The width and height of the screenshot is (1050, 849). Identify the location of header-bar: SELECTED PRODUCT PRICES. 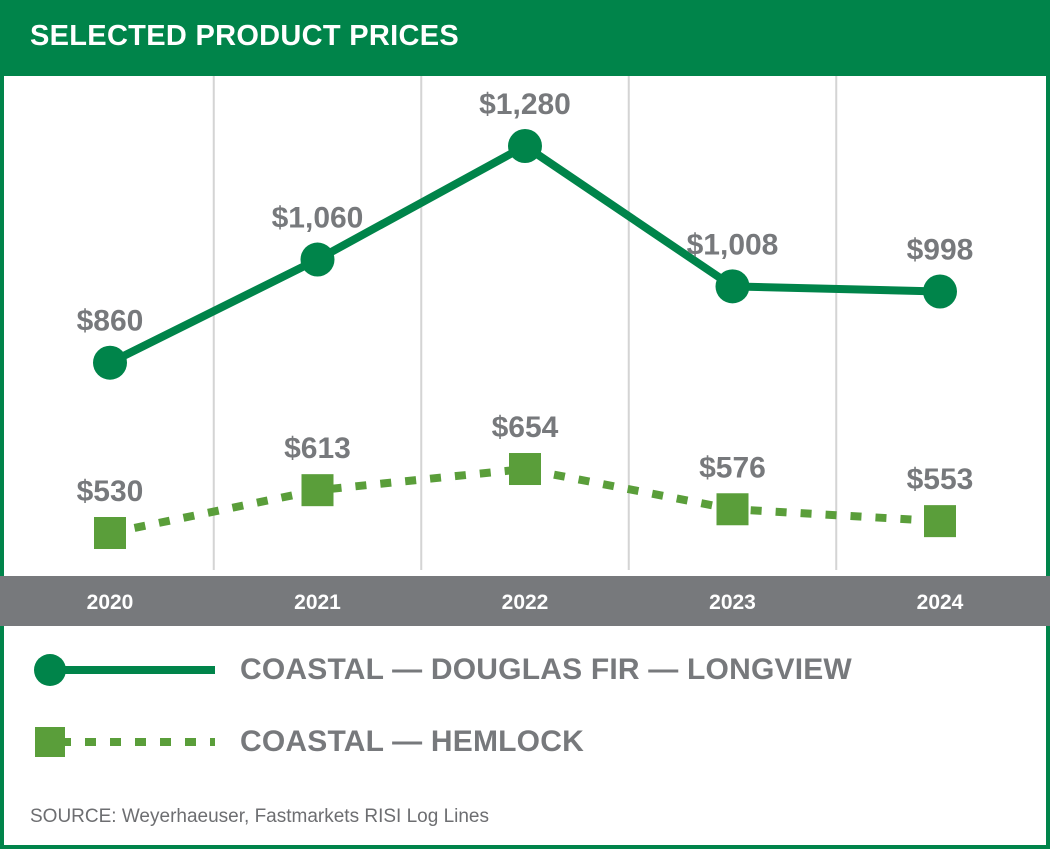
(525, 38).